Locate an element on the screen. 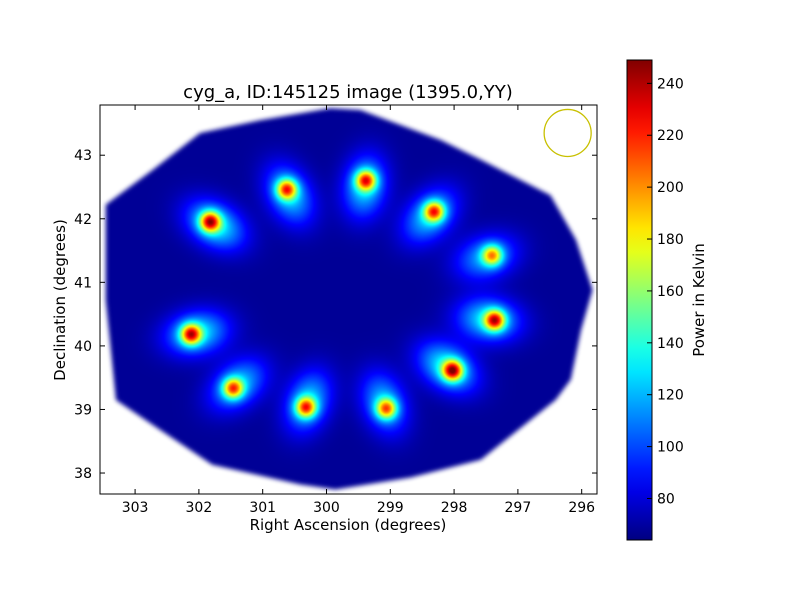 This screenshot has width=800, height=600. y-tick-label: 39 is located at coordinates (83, 410).